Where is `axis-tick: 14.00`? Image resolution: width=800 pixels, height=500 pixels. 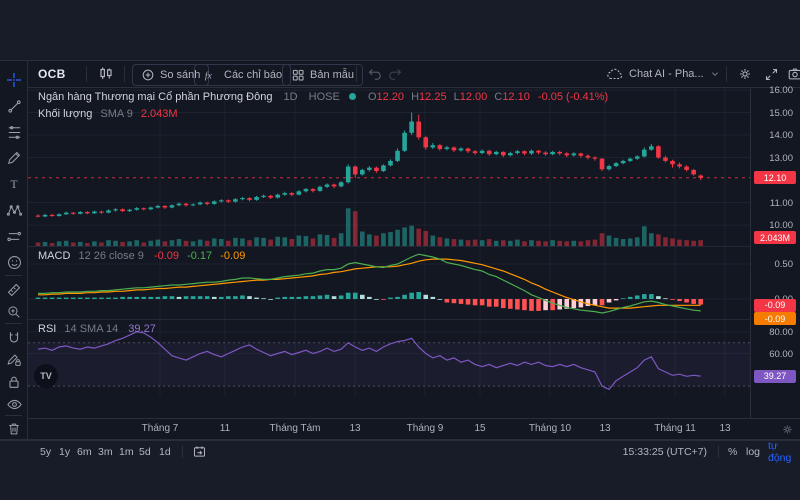
axis-tick: 14.00 is located at coordinates (781, 136).